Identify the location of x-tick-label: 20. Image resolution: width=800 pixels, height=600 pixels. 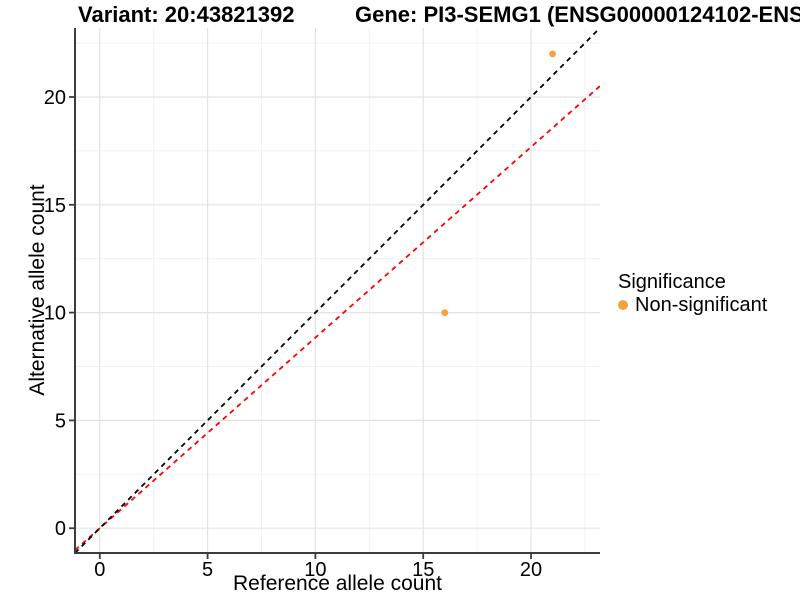
(531, 570).